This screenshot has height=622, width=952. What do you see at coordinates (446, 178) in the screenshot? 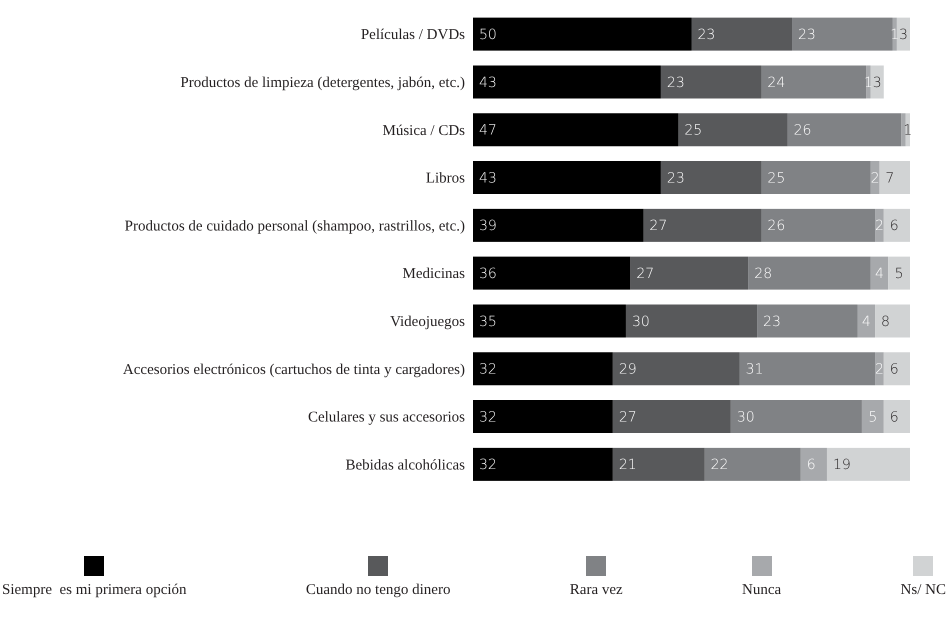
I see `y-tick-label: Libros` at bounding box center [446, 178].